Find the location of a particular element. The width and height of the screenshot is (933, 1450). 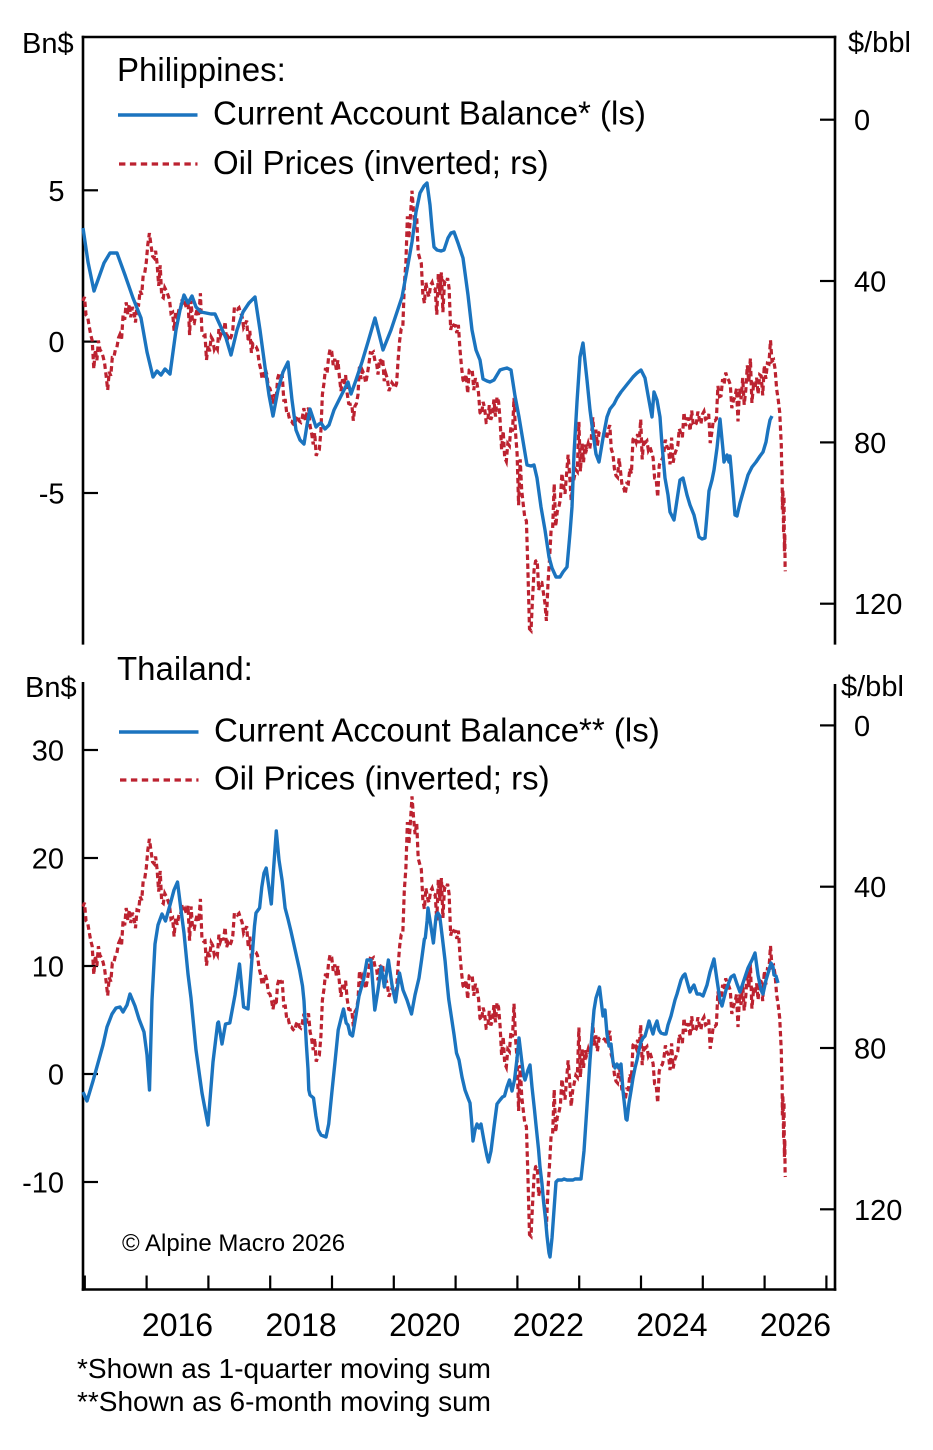

svg-text: 10 is located at coordinates (48, 968).